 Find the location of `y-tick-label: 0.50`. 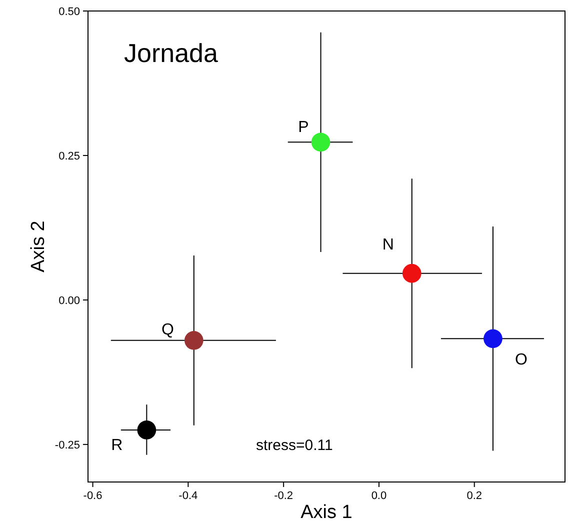

y-tick-label: 0.50 is located at coordinates (69, 12).